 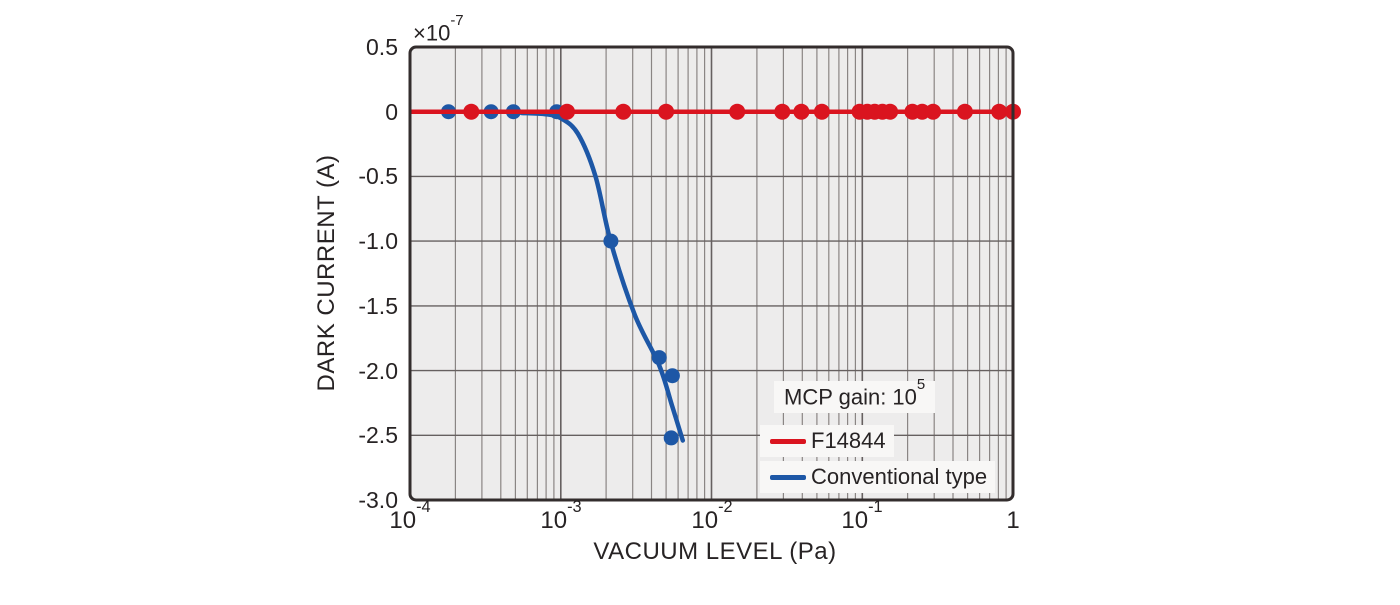 What do you see at coordinates (378, 500) in the screenshot?
I see `y-tick-label: -3.0` at bounding box center [378, 500].